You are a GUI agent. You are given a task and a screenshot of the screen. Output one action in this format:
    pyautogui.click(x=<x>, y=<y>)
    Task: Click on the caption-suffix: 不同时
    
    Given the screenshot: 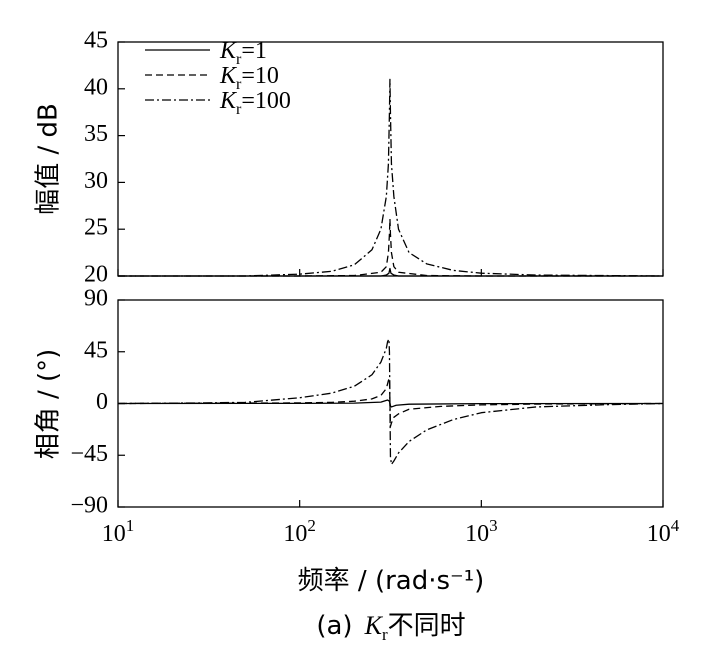 What is the action you would take?
    pyautogui.click(x=427, y=626)
    